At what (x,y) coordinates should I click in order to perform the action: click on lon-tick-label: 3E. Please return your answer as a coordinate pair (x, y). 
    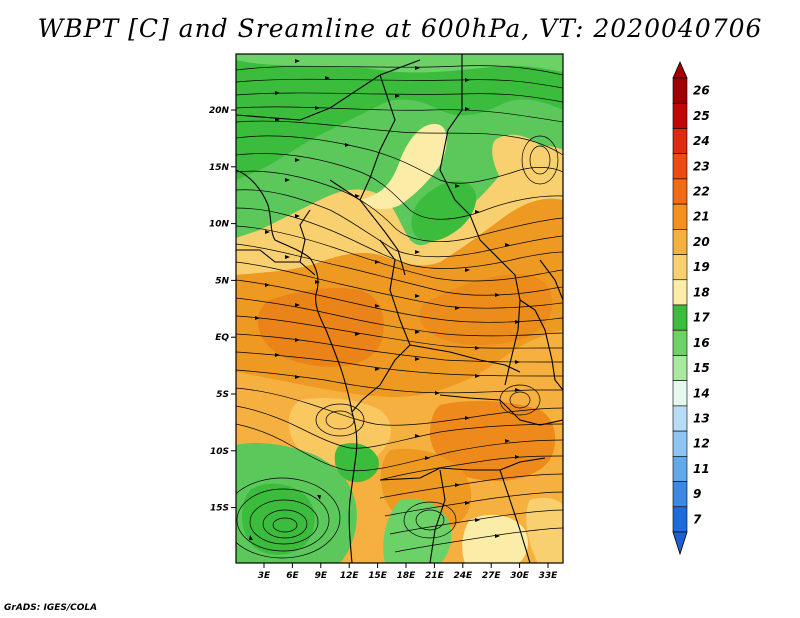
    Looking at the image, I should click on (264, 576).